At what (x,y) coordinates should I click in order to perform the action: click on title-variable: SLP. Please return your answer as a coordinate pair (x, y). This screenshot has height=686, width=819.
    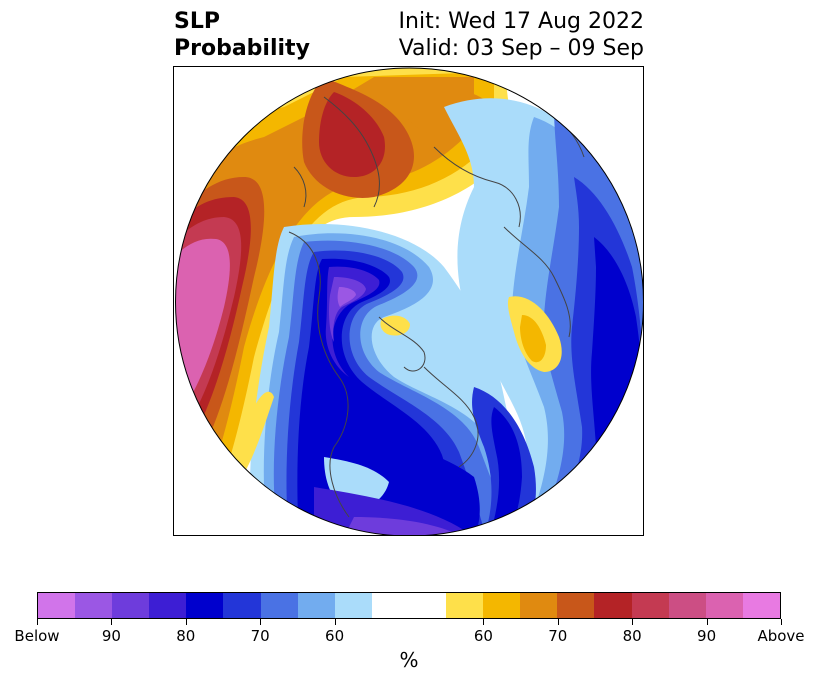
    Looking at the image, I should click on (197, 21).